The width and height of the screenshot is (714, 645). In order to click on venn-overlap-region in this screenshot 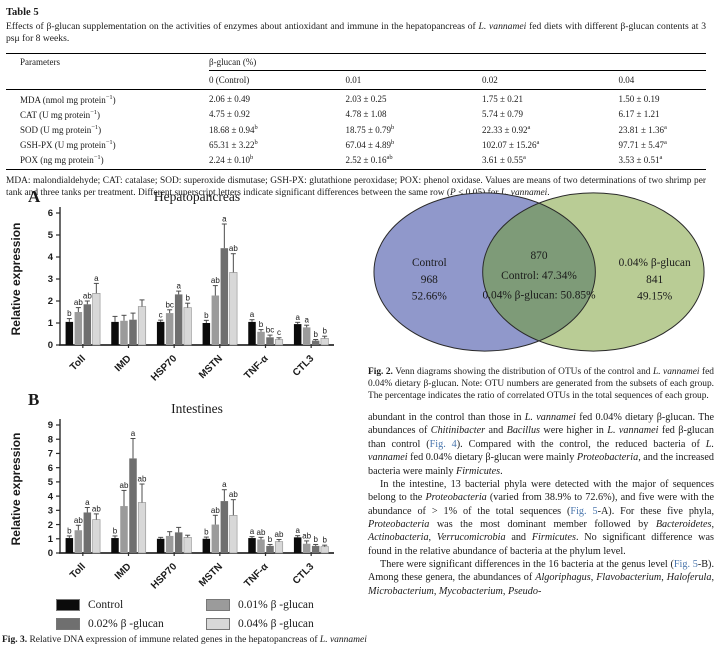, I will do `click(539, 272)`.